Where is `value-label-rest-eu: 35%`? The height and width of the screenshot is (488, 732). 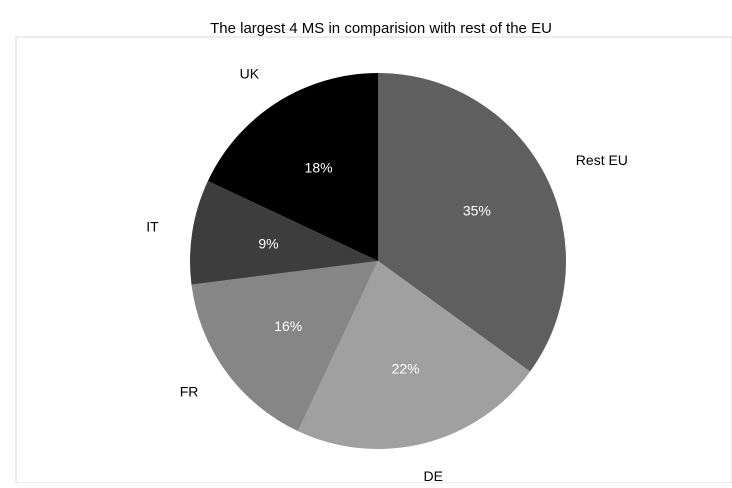
value-label-rest-eu: 35% is located at coordinates (477, 211).